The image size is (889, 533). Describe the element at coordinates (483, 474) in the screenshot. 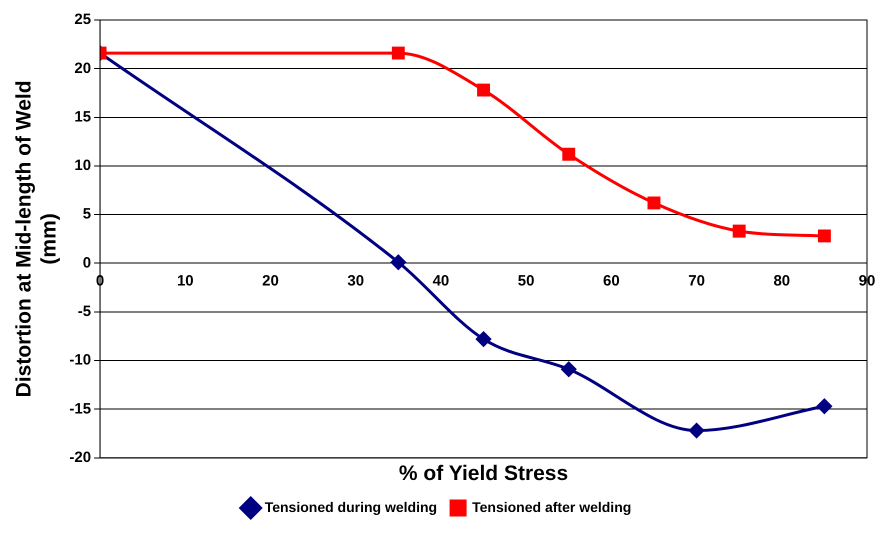

I see `x-axis-title: % of Yield Stress` at that location.